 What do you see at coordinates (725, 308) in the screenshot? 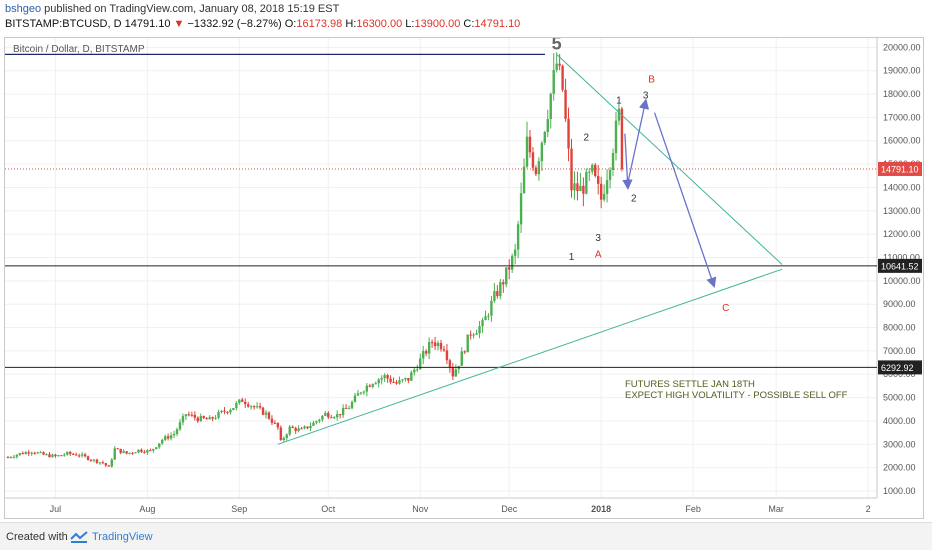
I see `abc-label: C` at bounding box center [725, 308].